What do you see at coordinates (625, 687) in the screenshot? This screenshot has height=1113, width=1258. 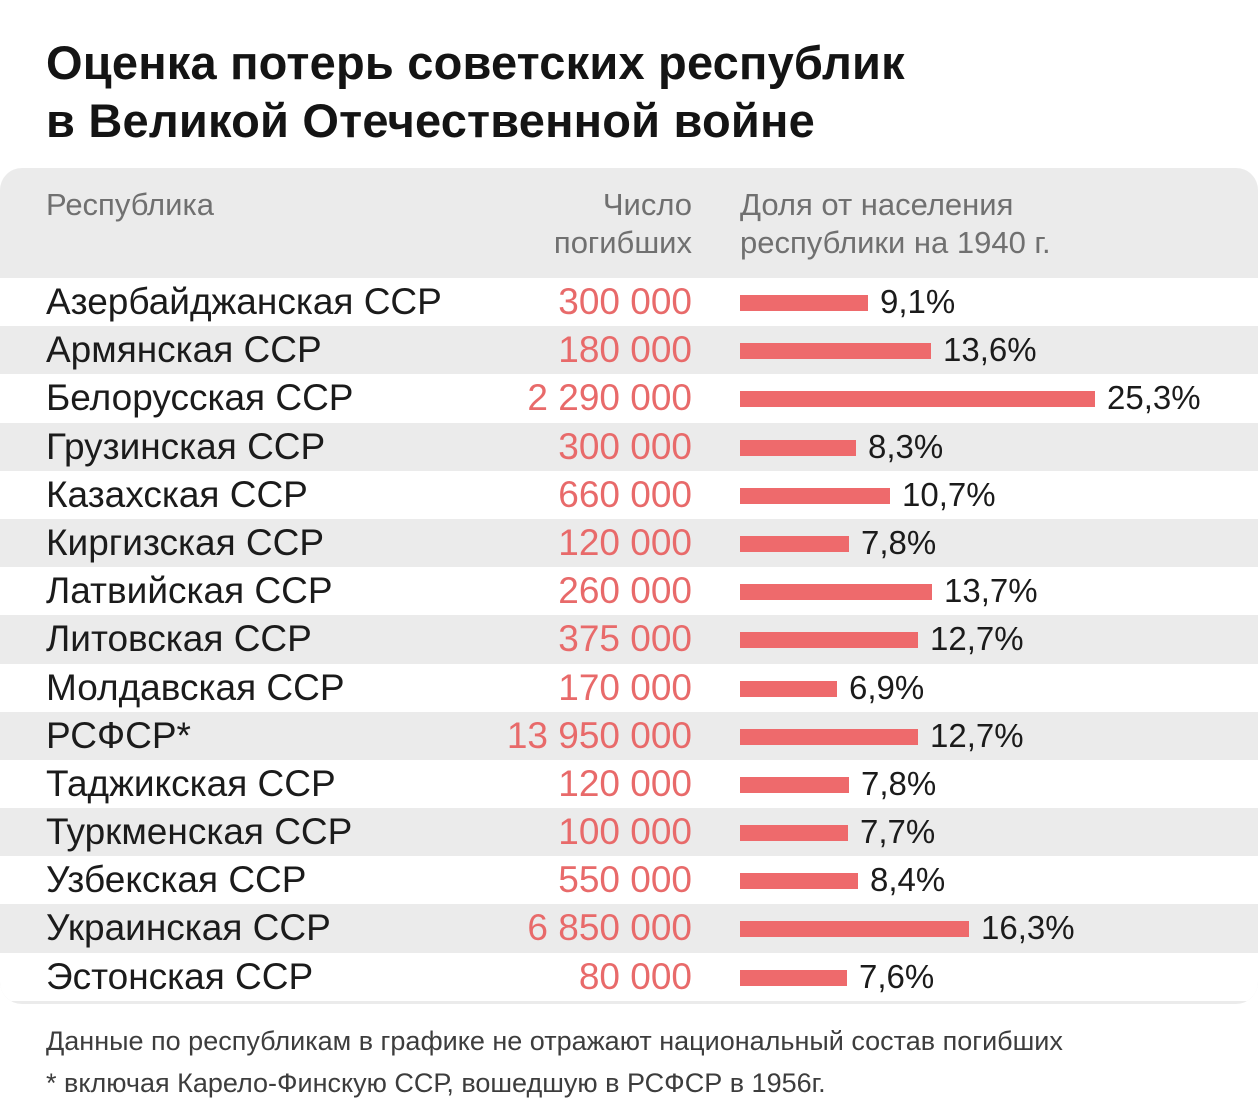 I see `deaths-value: 170 000` at bounding box center [625, 687].